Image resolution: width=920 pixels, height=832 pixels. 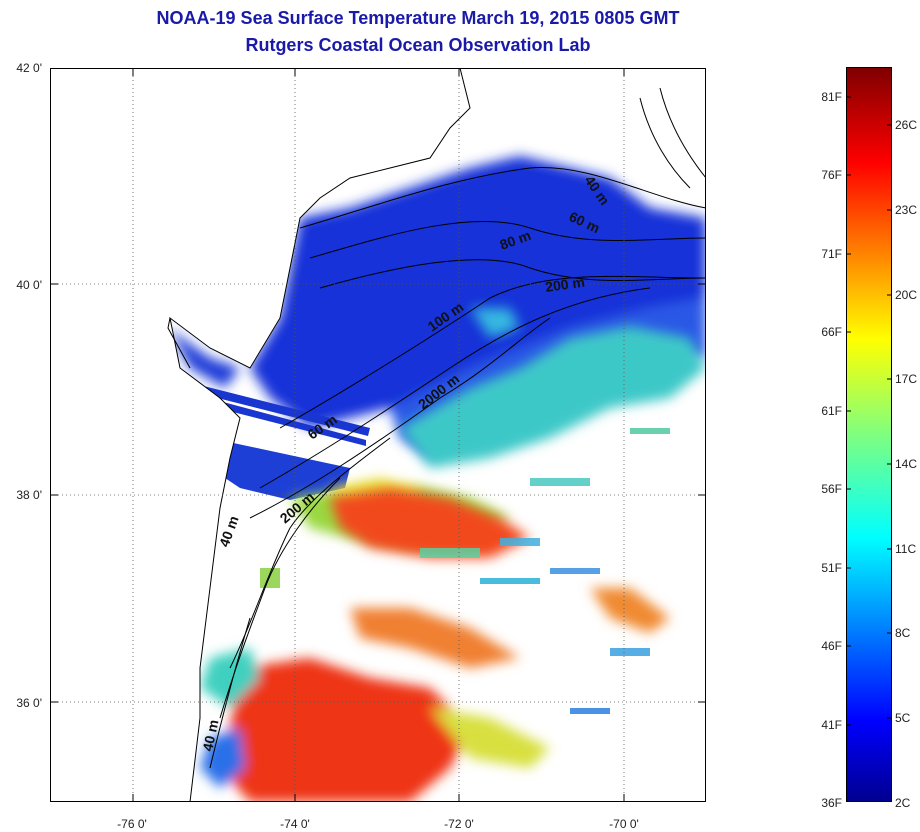 What do you see at coordinates (831, 411) in the screenshot?
I see `colorbar-label-61f: 61F` at bounding box center [831, 411].